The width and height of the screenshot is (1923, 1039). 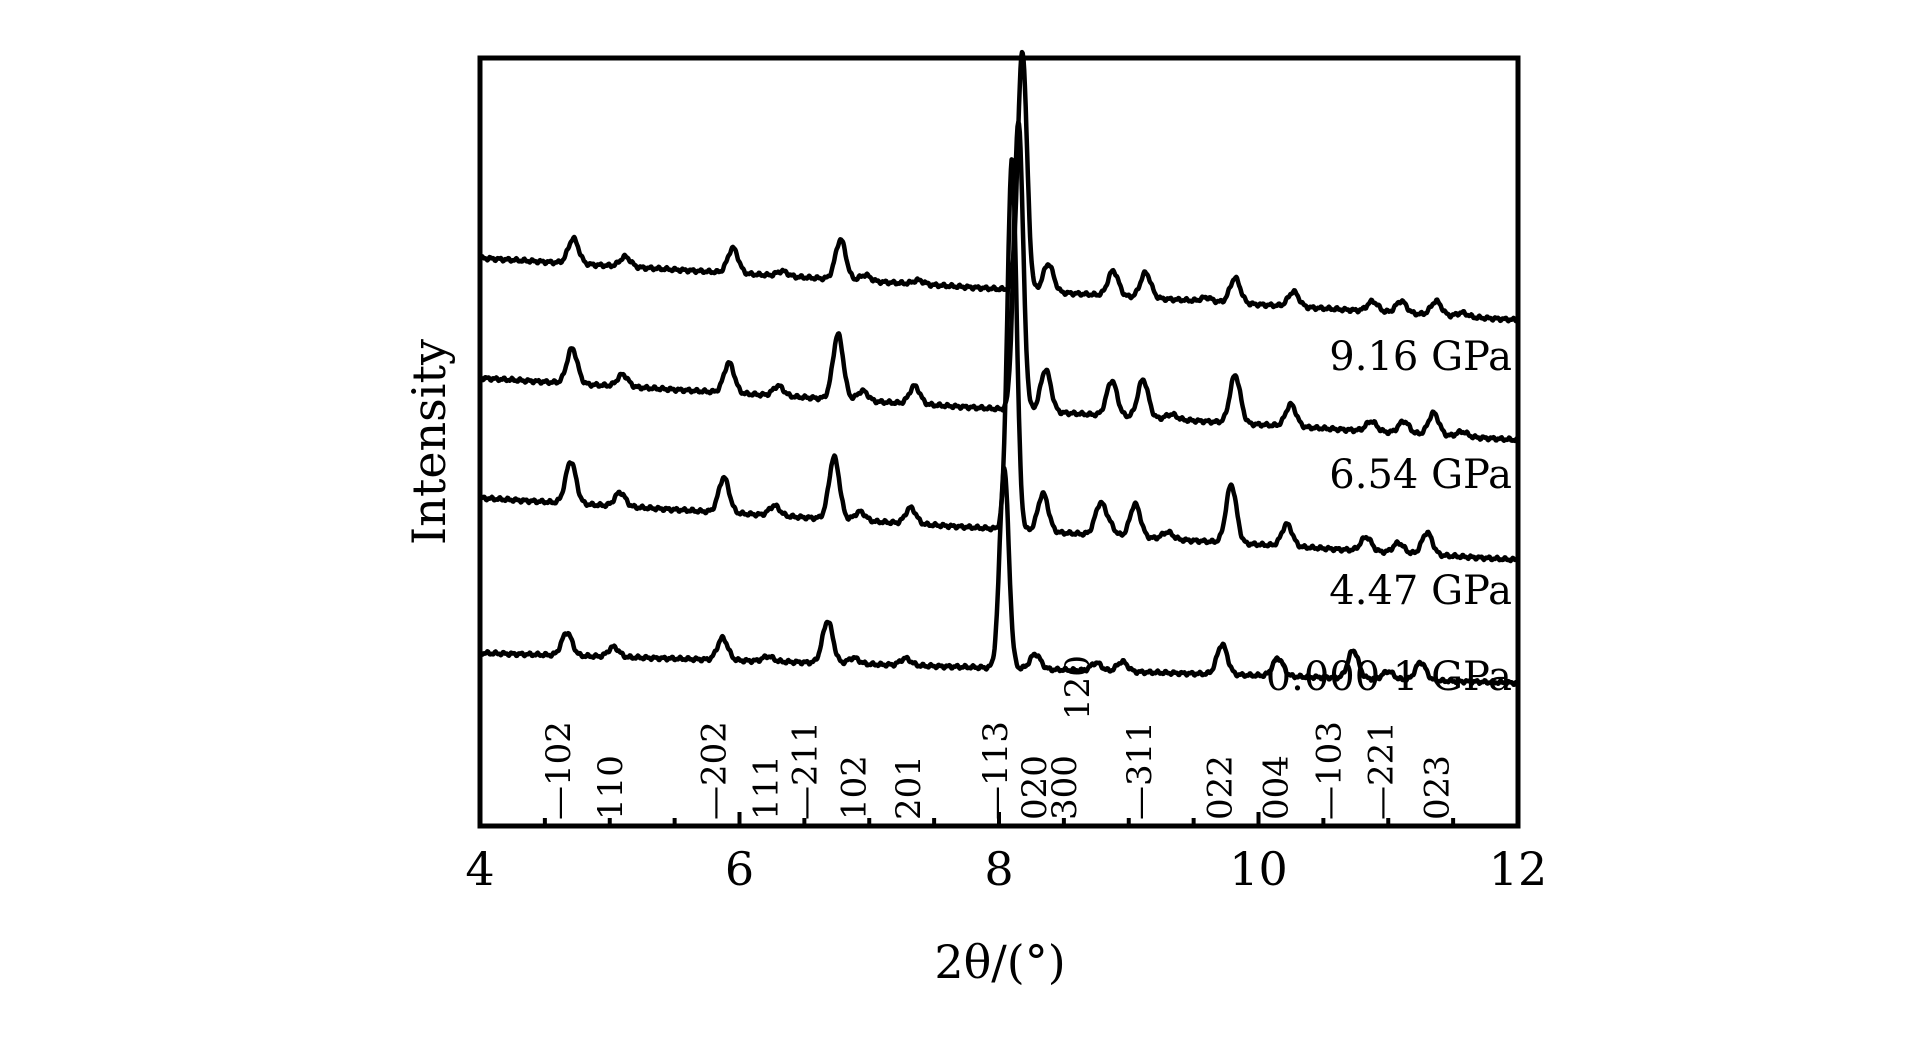 What do you see at coordinates (855, 787) in the screenshot?
I see `reflection-label: 102` at bounding box center [855, 787].